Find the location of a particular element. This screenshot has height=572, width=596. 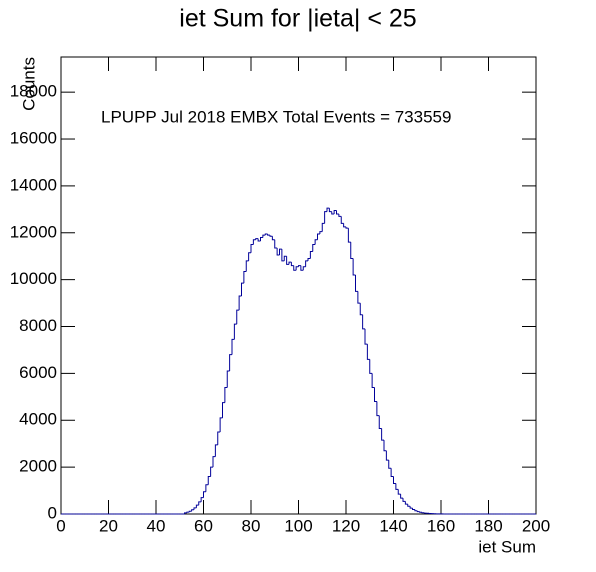

y-tick-label: 2000 is located at coordinates (38, 466).